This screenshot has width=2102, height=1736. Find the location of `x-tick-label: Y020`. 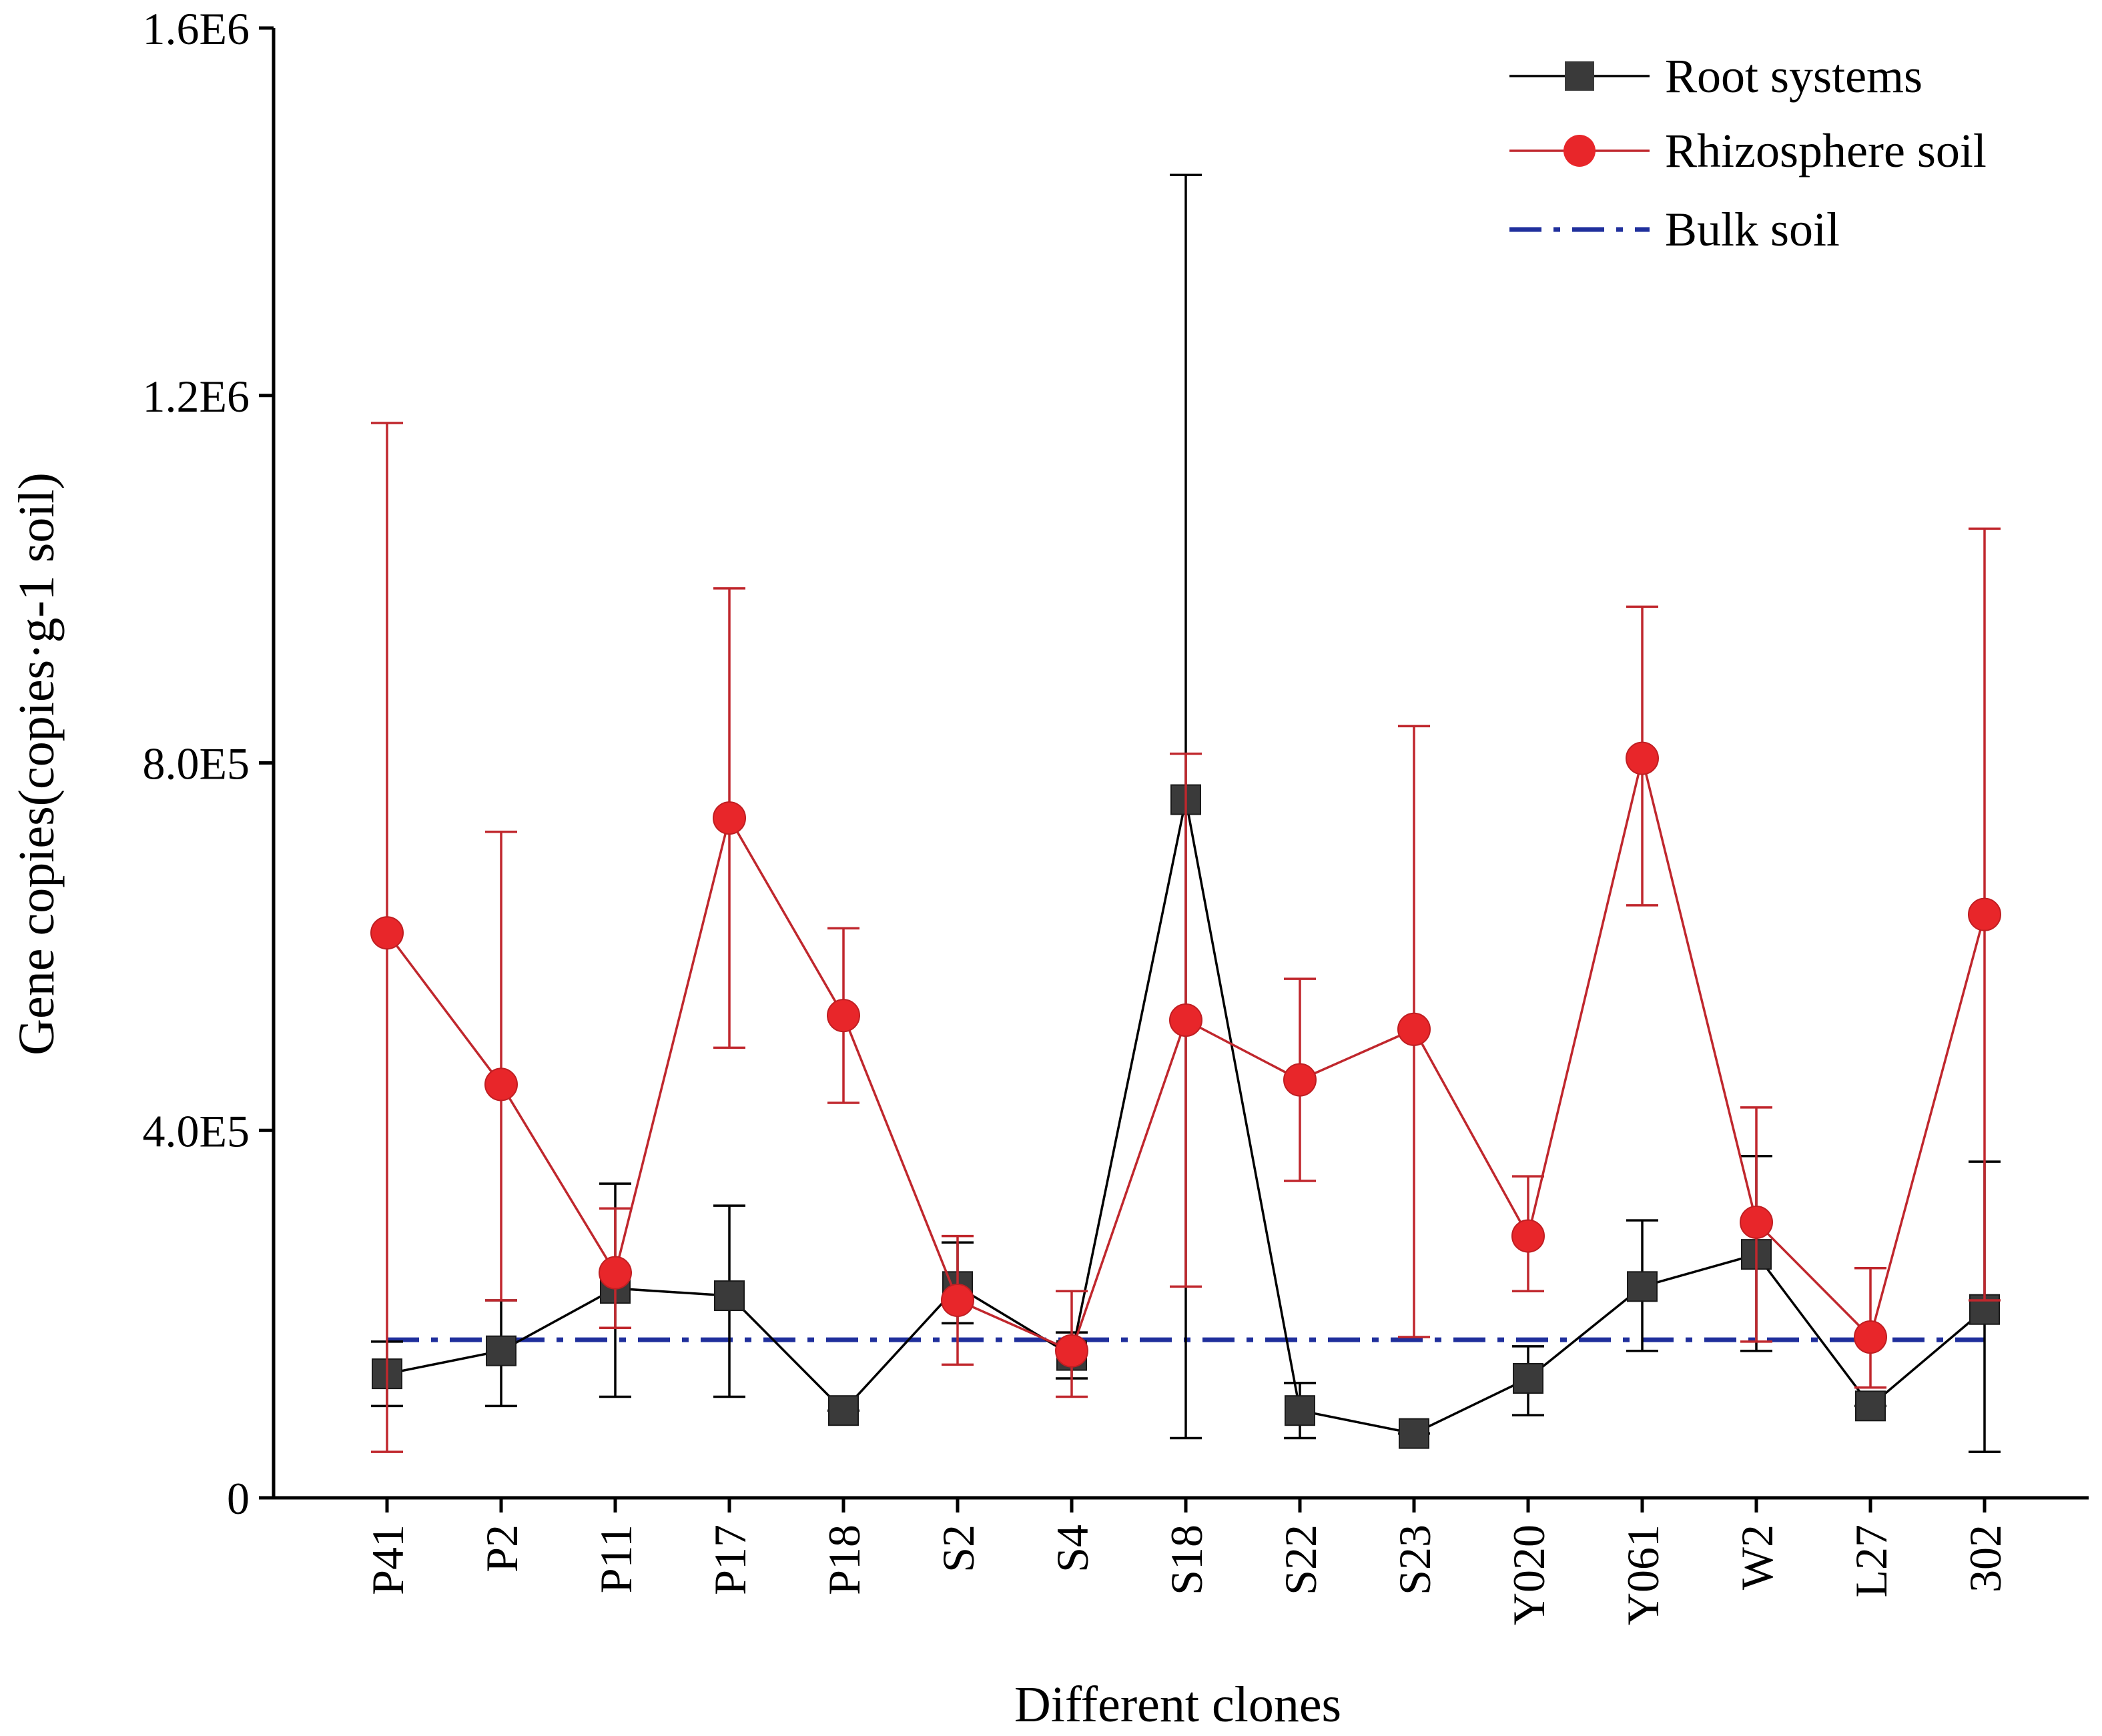

x-tick-label: Y020 is located at coordinates (1528, 1575).